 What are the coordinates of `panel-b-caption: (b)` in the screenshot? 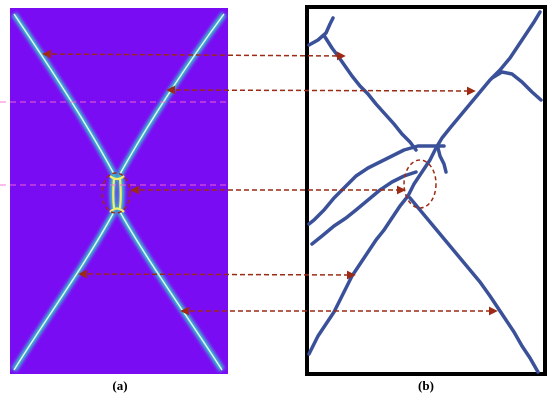 It's located at (426, 385).